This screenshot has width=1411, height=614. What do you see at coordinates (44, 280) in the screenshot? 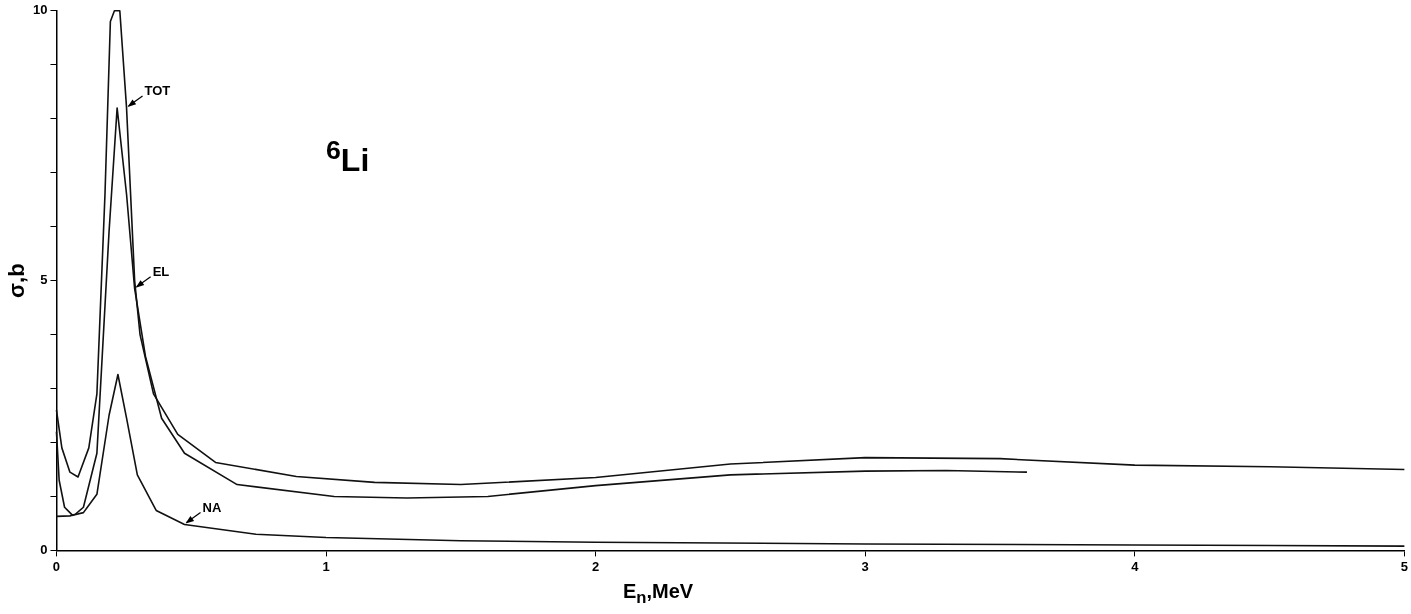
I see `y-tick-label: 5` at bounding box center [44, 280].